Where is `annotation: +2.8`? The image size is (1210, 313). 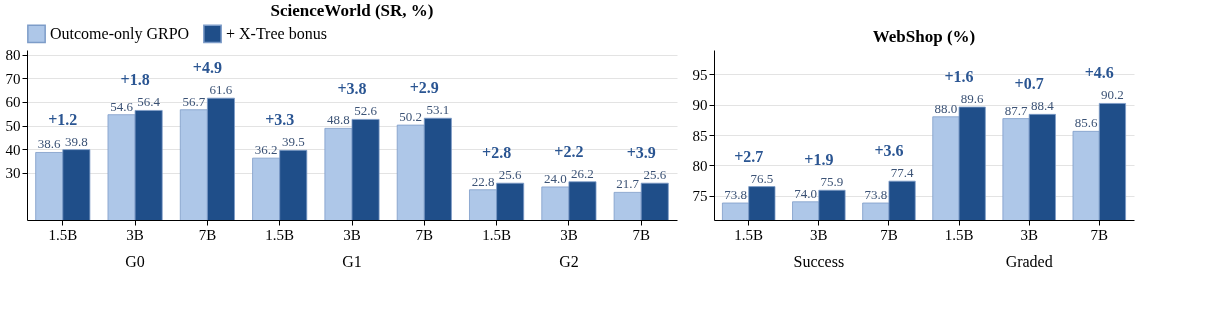 annotation: +2.8 is located at coordinates (497, 153).